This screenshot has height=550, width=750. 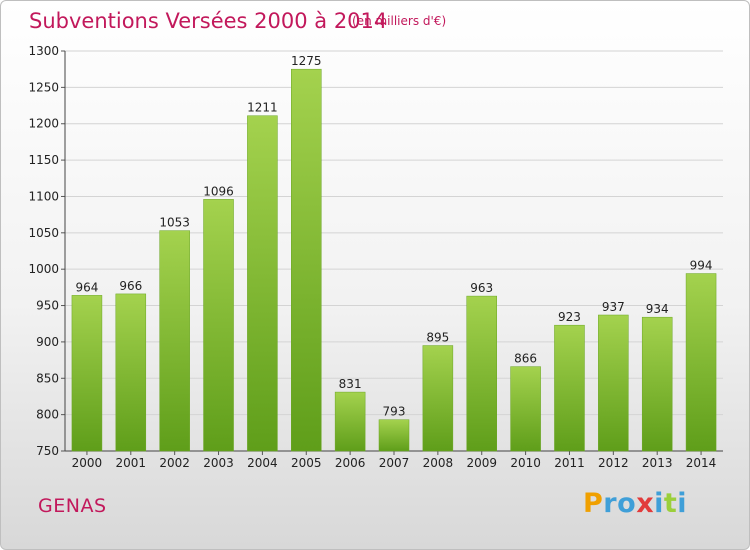 I want to click on x-tick-label: 2012, so click(x=613, y=463).